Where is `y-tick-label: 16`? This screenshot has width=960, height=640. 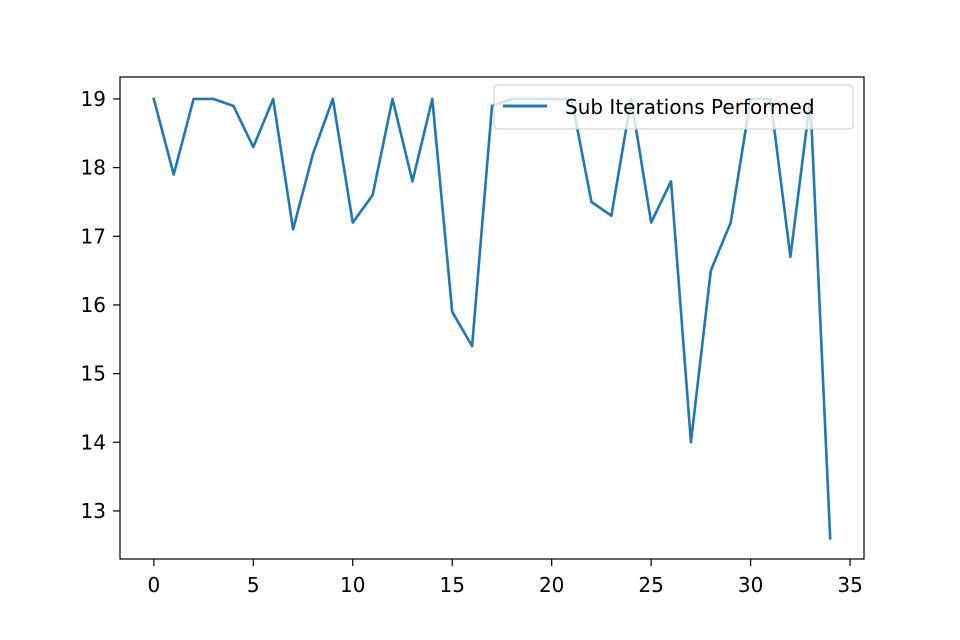 y-tick-label: 16 is located at coordinates (93, 305).